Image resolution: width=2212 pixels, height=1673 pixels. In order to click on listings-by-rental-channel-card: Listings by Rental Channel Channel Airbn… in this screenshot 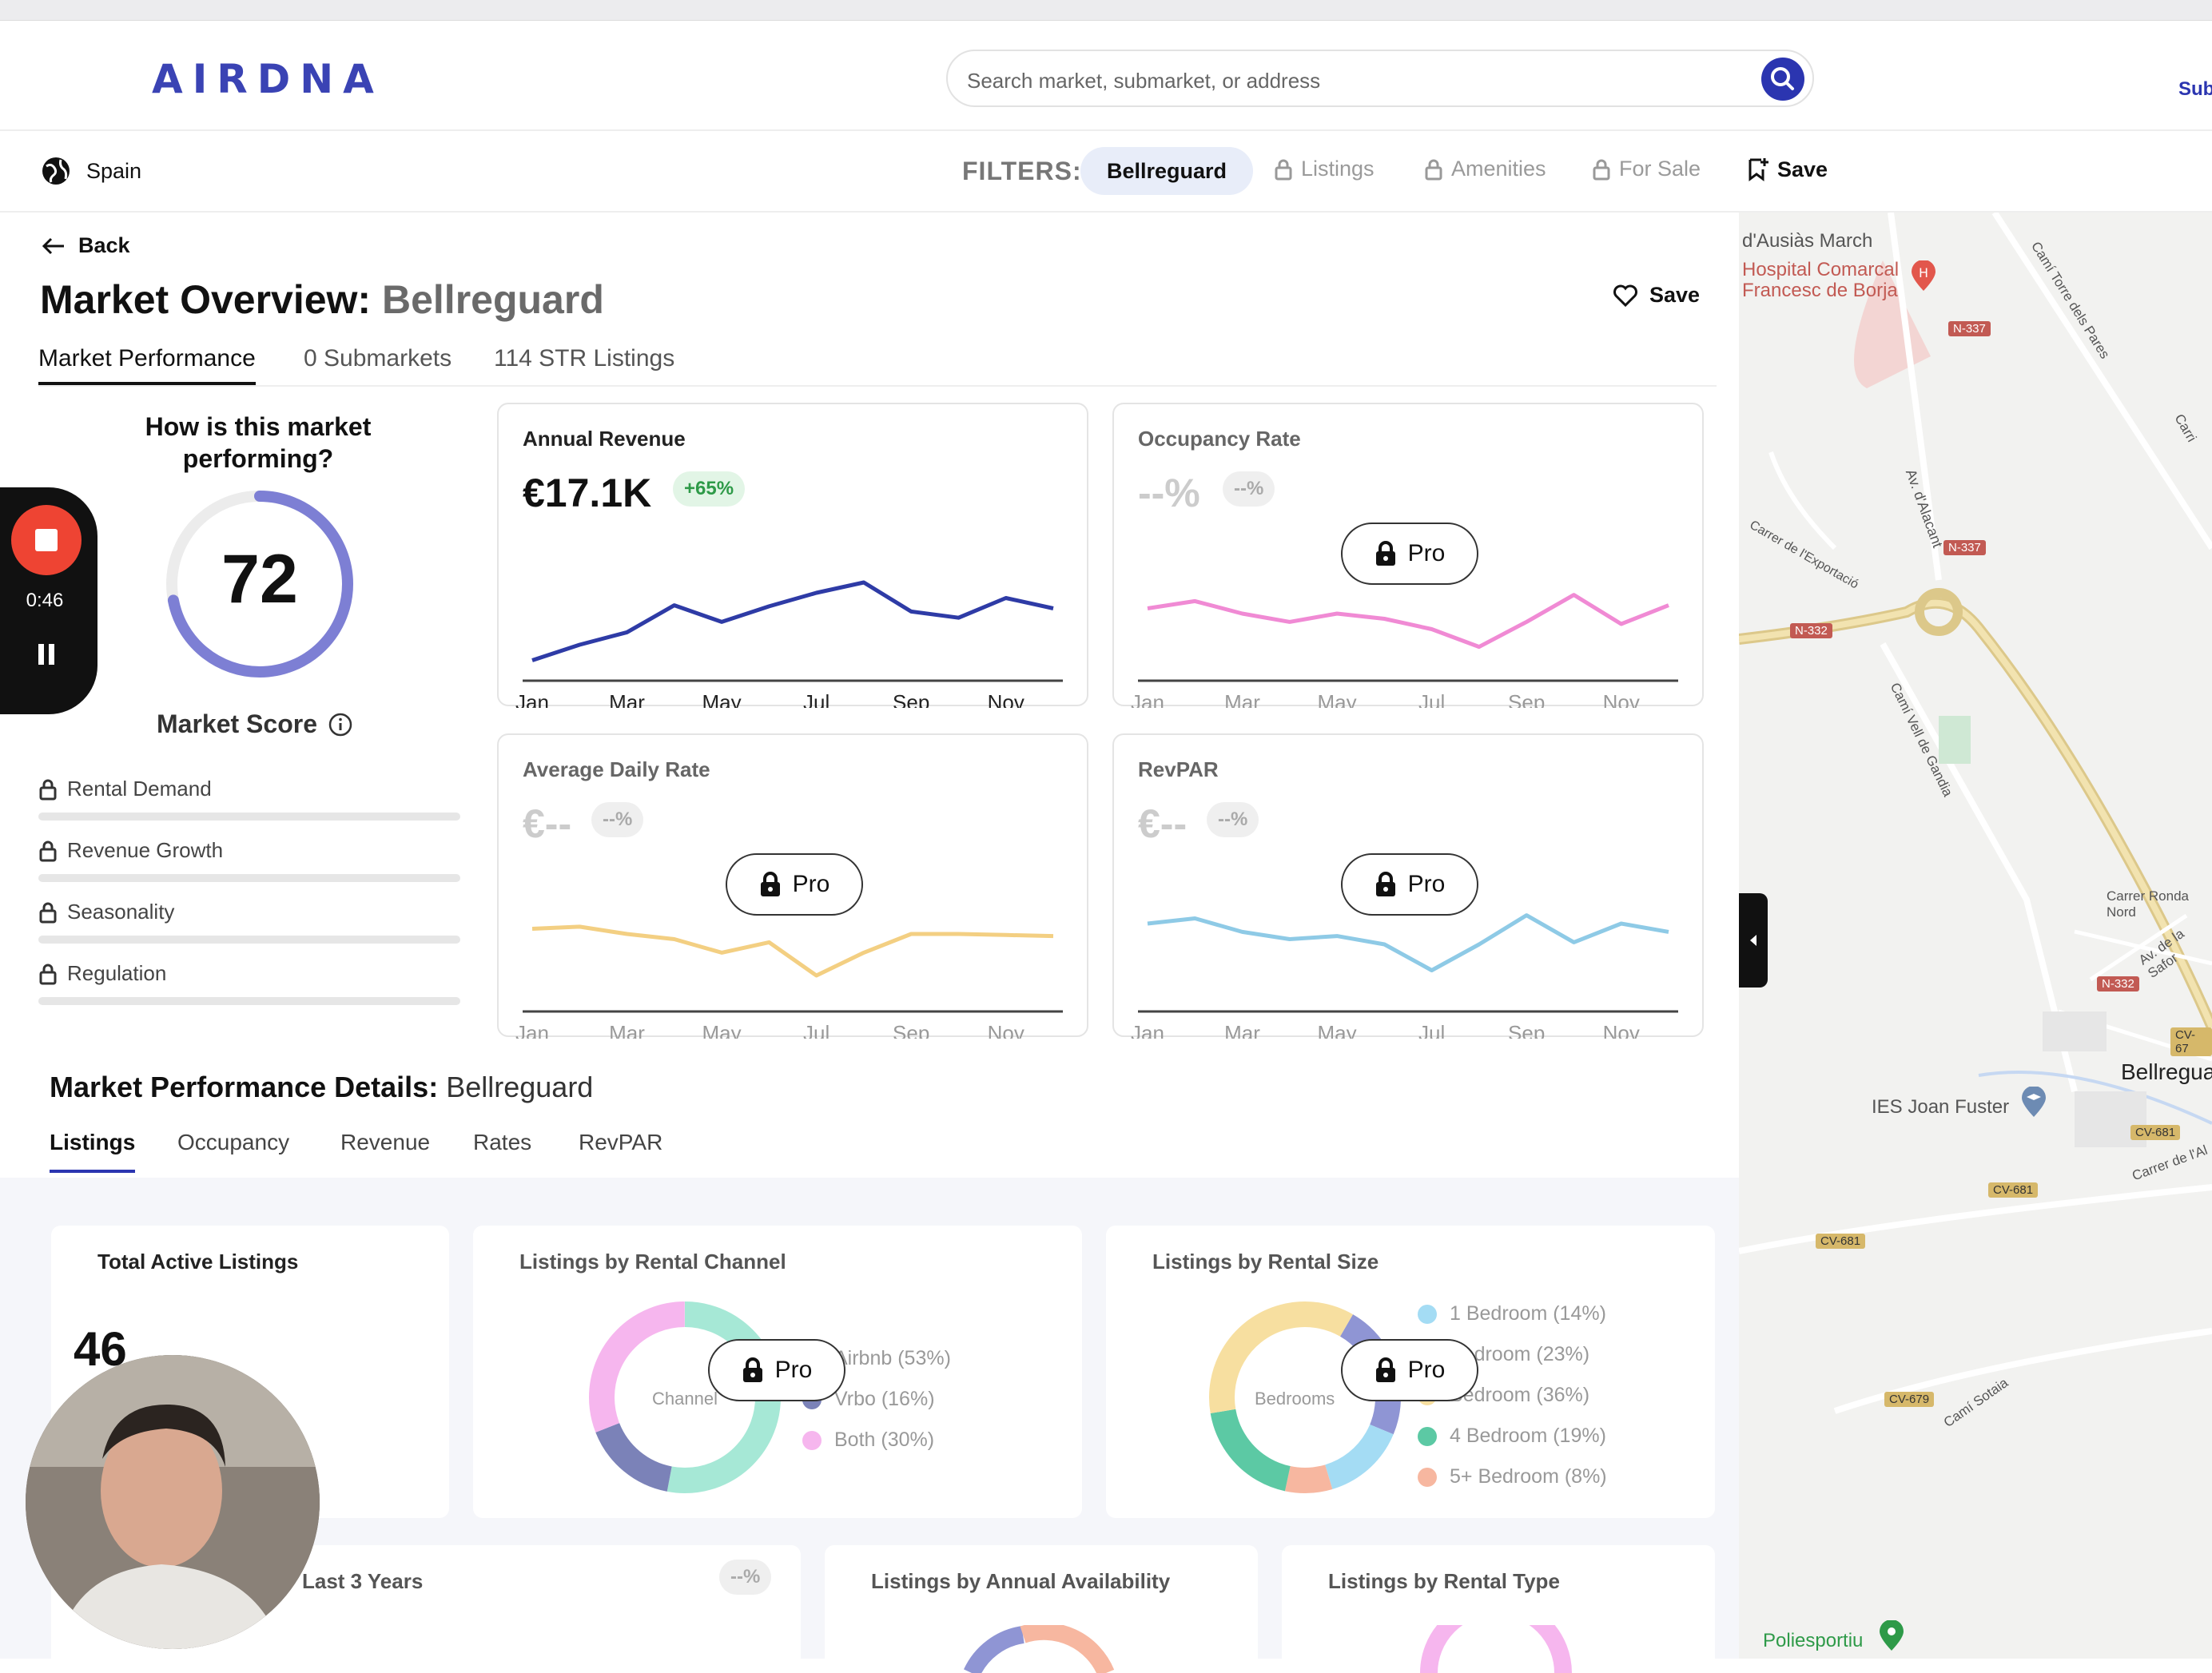, I will do `click(777, 1372)`.